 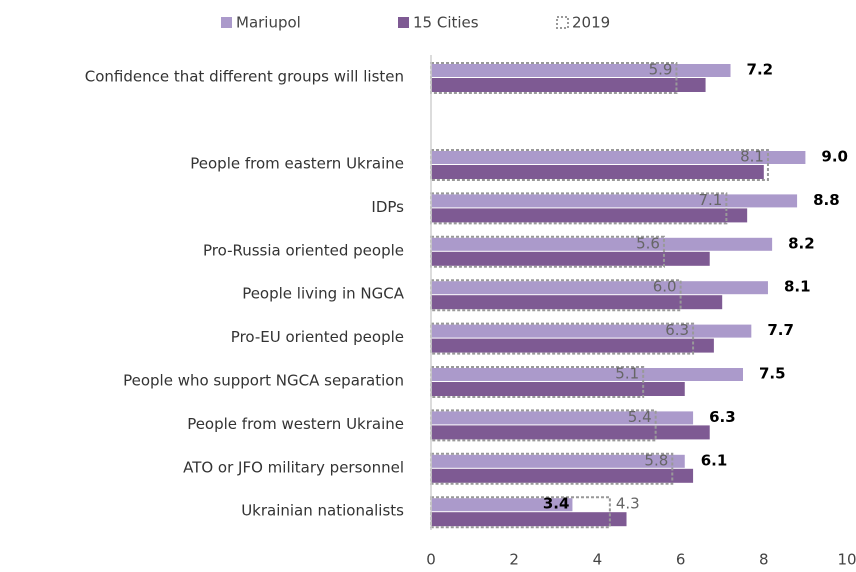 What do you see at coordinates (648, 243) in the screenshot?
I see `data-label: 5.6` at bounding box center [648, 243].